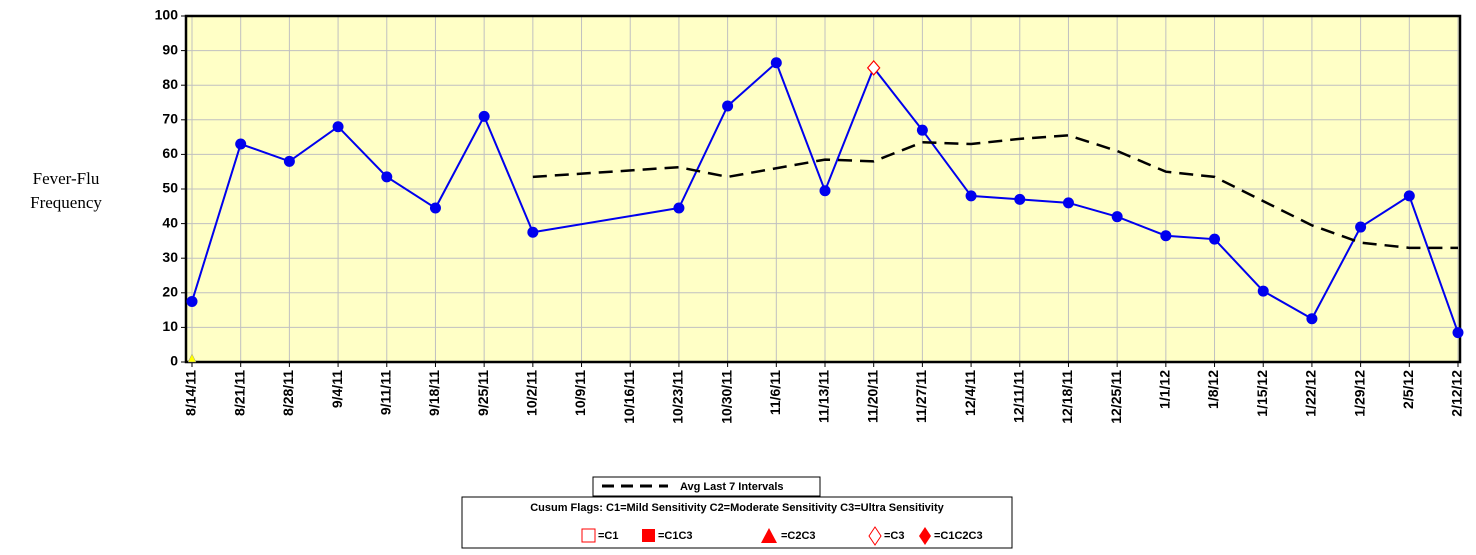 The width and height of the screenshot is (1476, 555). I want to click on y-tick-label: 100, so click(167, 15).